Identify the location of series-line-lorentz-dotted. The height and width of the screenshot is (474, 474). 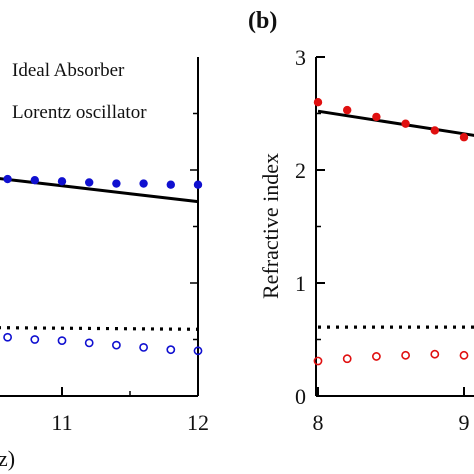
(99, 328).